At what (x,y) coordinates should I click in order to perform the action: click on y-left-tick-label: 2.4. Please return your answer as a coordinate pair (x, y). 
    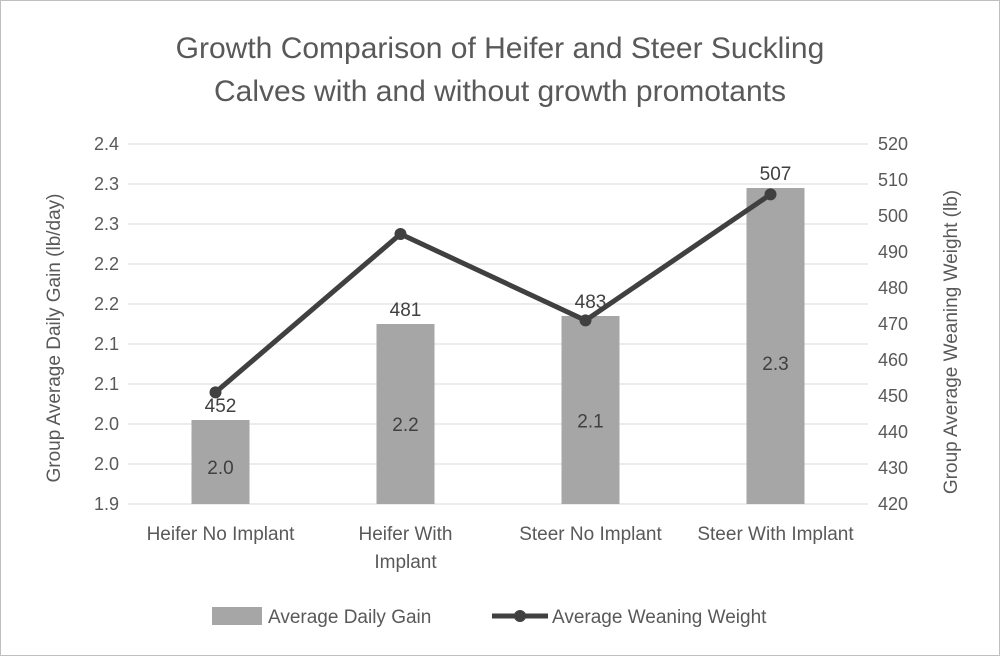
    Looking at the image, I should click on (106, 144).